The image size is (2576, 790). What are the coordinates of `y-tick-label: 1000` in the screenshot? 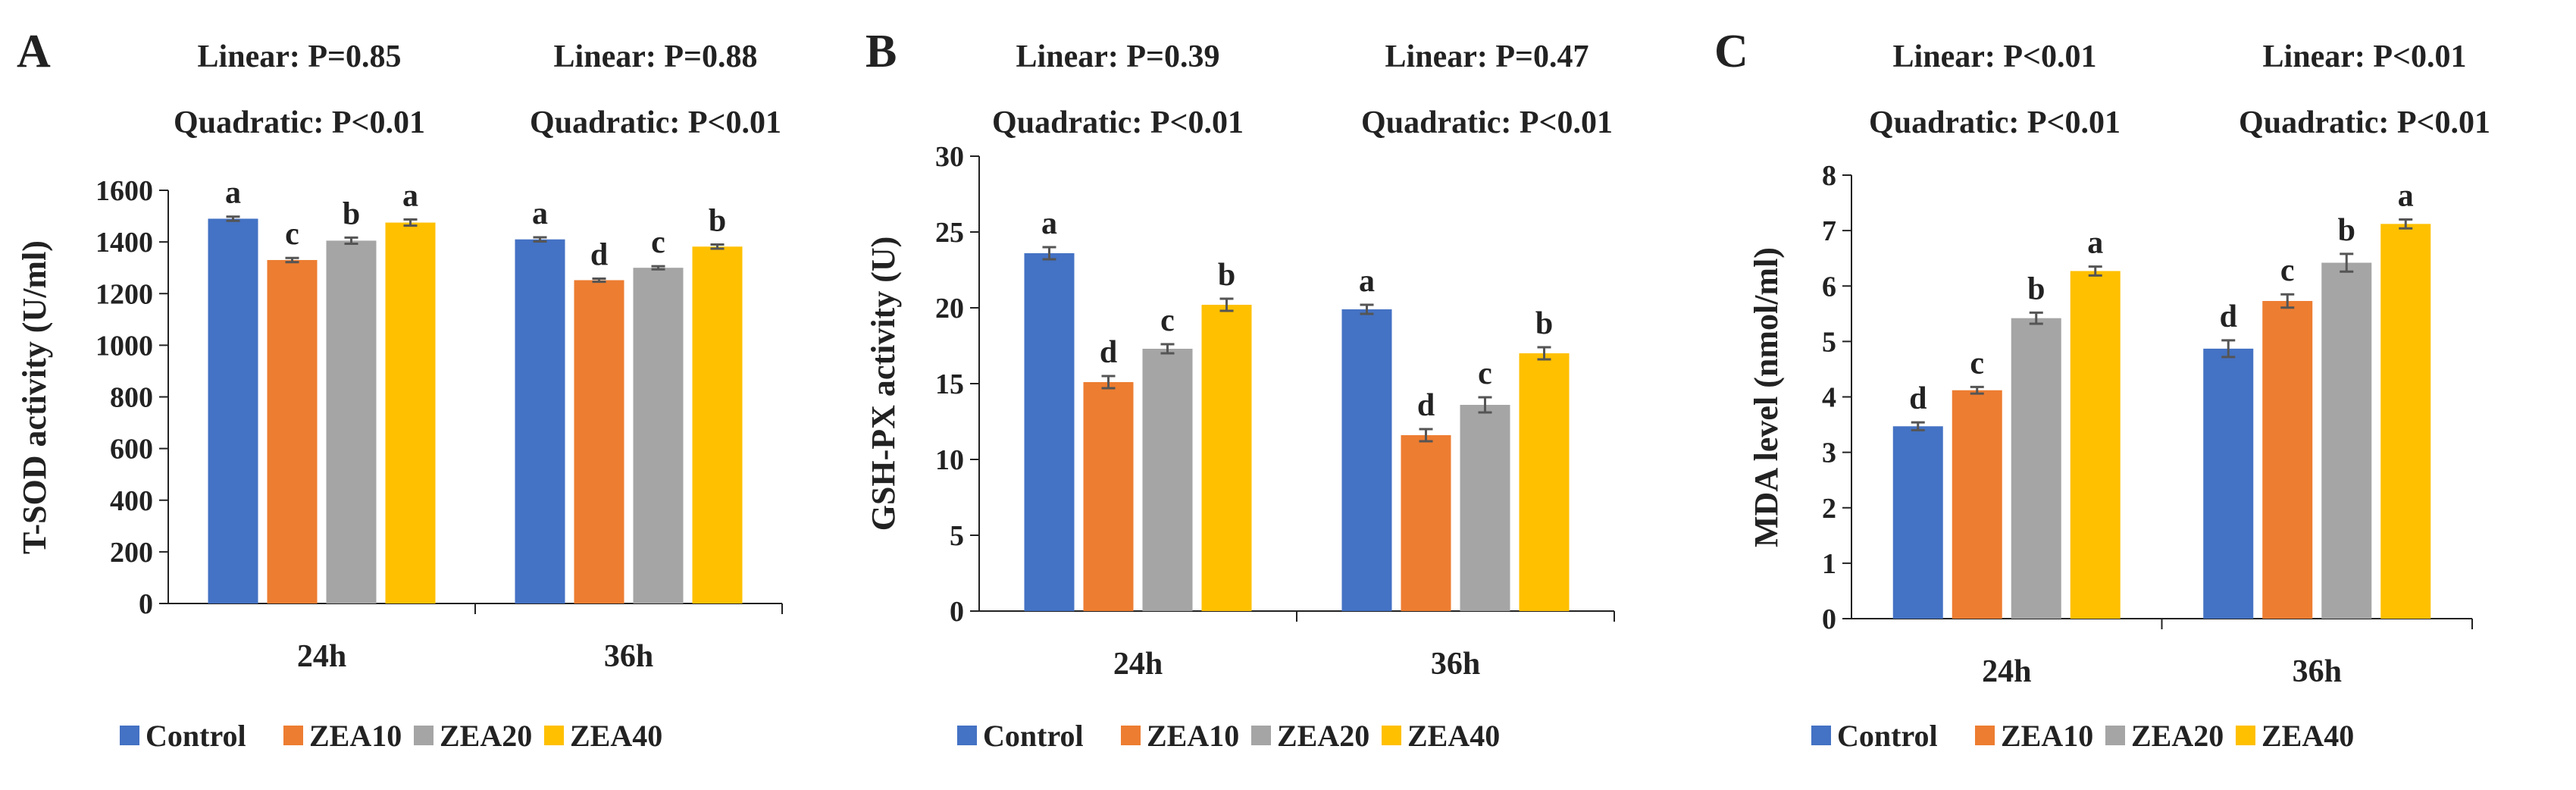 It's located at (124, 346).